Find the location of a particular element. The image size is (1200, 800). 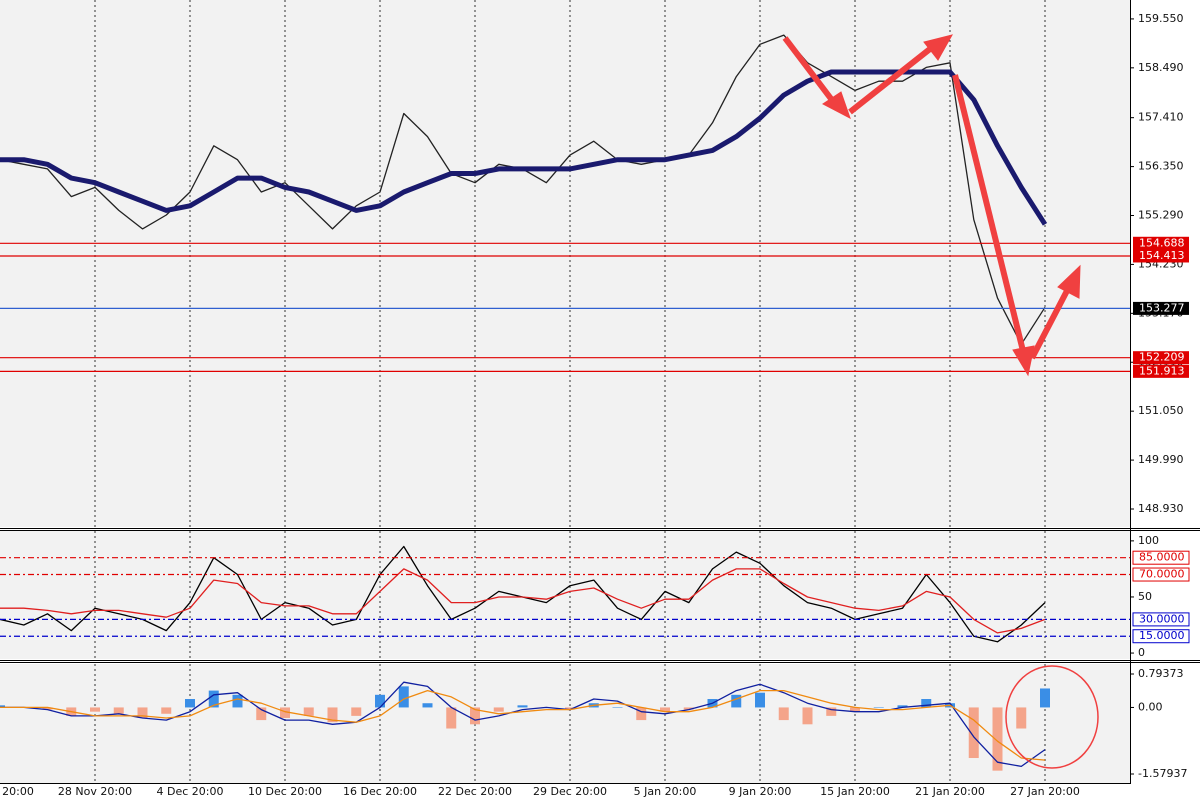

x-tick-label: 28 Nov 20:00 is located at coordinates (95, 791).